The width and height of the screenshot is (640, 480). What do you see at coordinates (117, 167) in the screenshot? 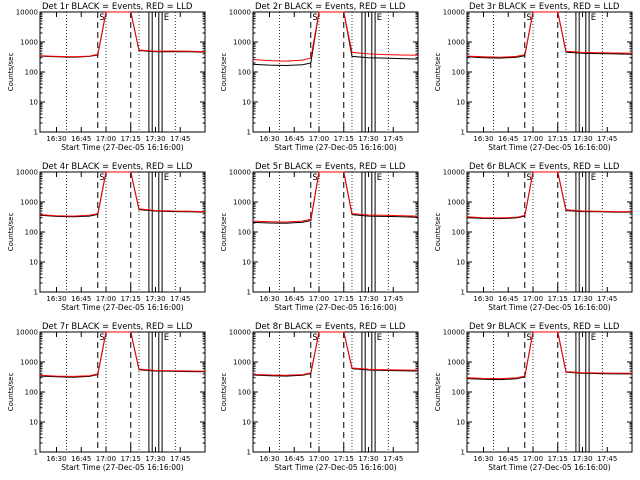
I see `chart-title: Det 4r BLACK = Events, RED = LLD` at bounding box center [117, 167].